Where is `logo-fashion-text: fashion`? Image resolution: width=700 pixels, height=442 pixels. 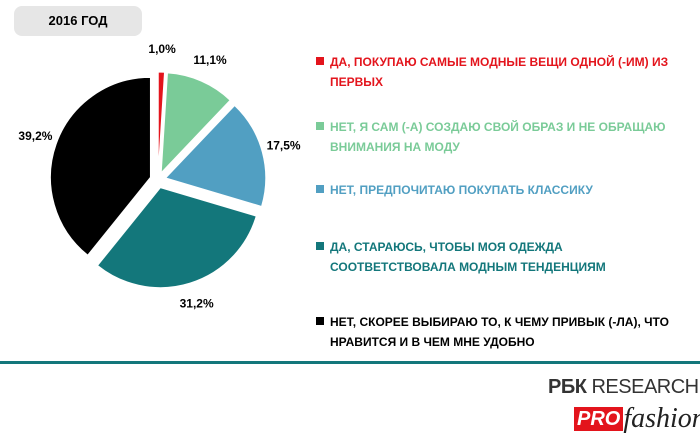
logo-fashion-text: fashion is located at coordinates (661, 418).